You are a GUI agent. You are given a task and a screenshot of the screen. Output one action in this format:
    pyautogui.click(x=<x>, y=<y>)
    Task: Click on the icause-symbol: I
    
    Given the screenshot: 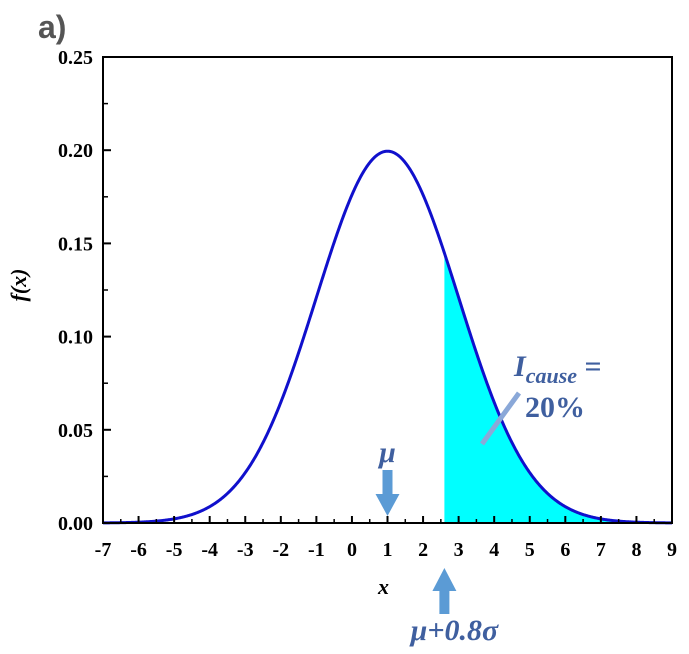 What is the action you would take?
    pyautogui.click(x=520, y=366)
    